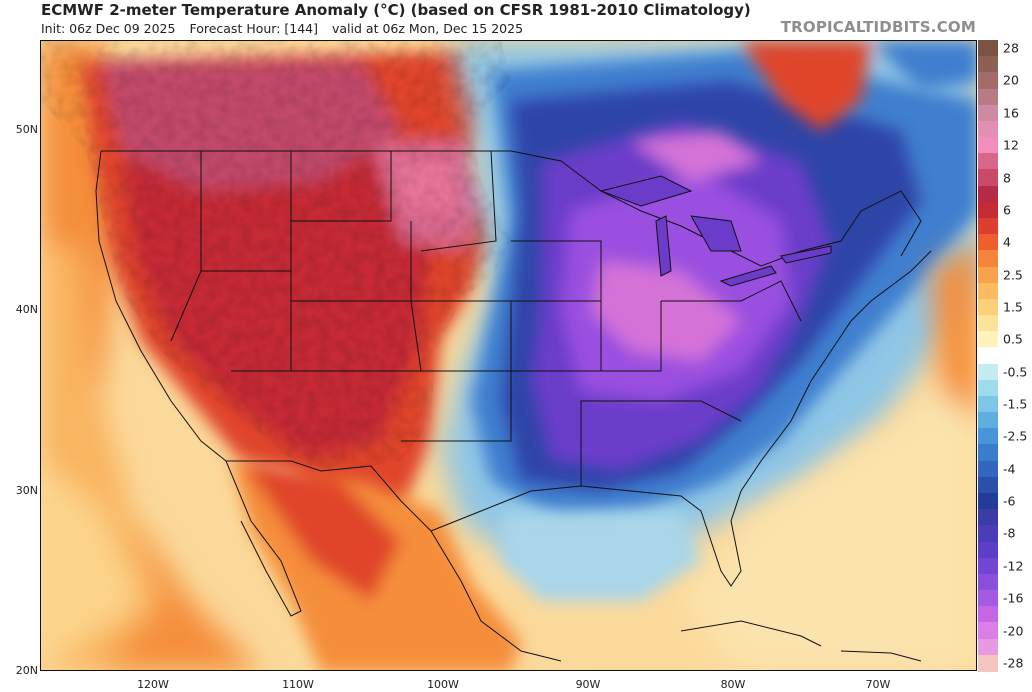 The height and width of the screenshot is (692, 1032). What do you see at coordinates (26, 490) in the screenshot?
I see `lat-label-30n: 30N` at bounding box center [26, 490].